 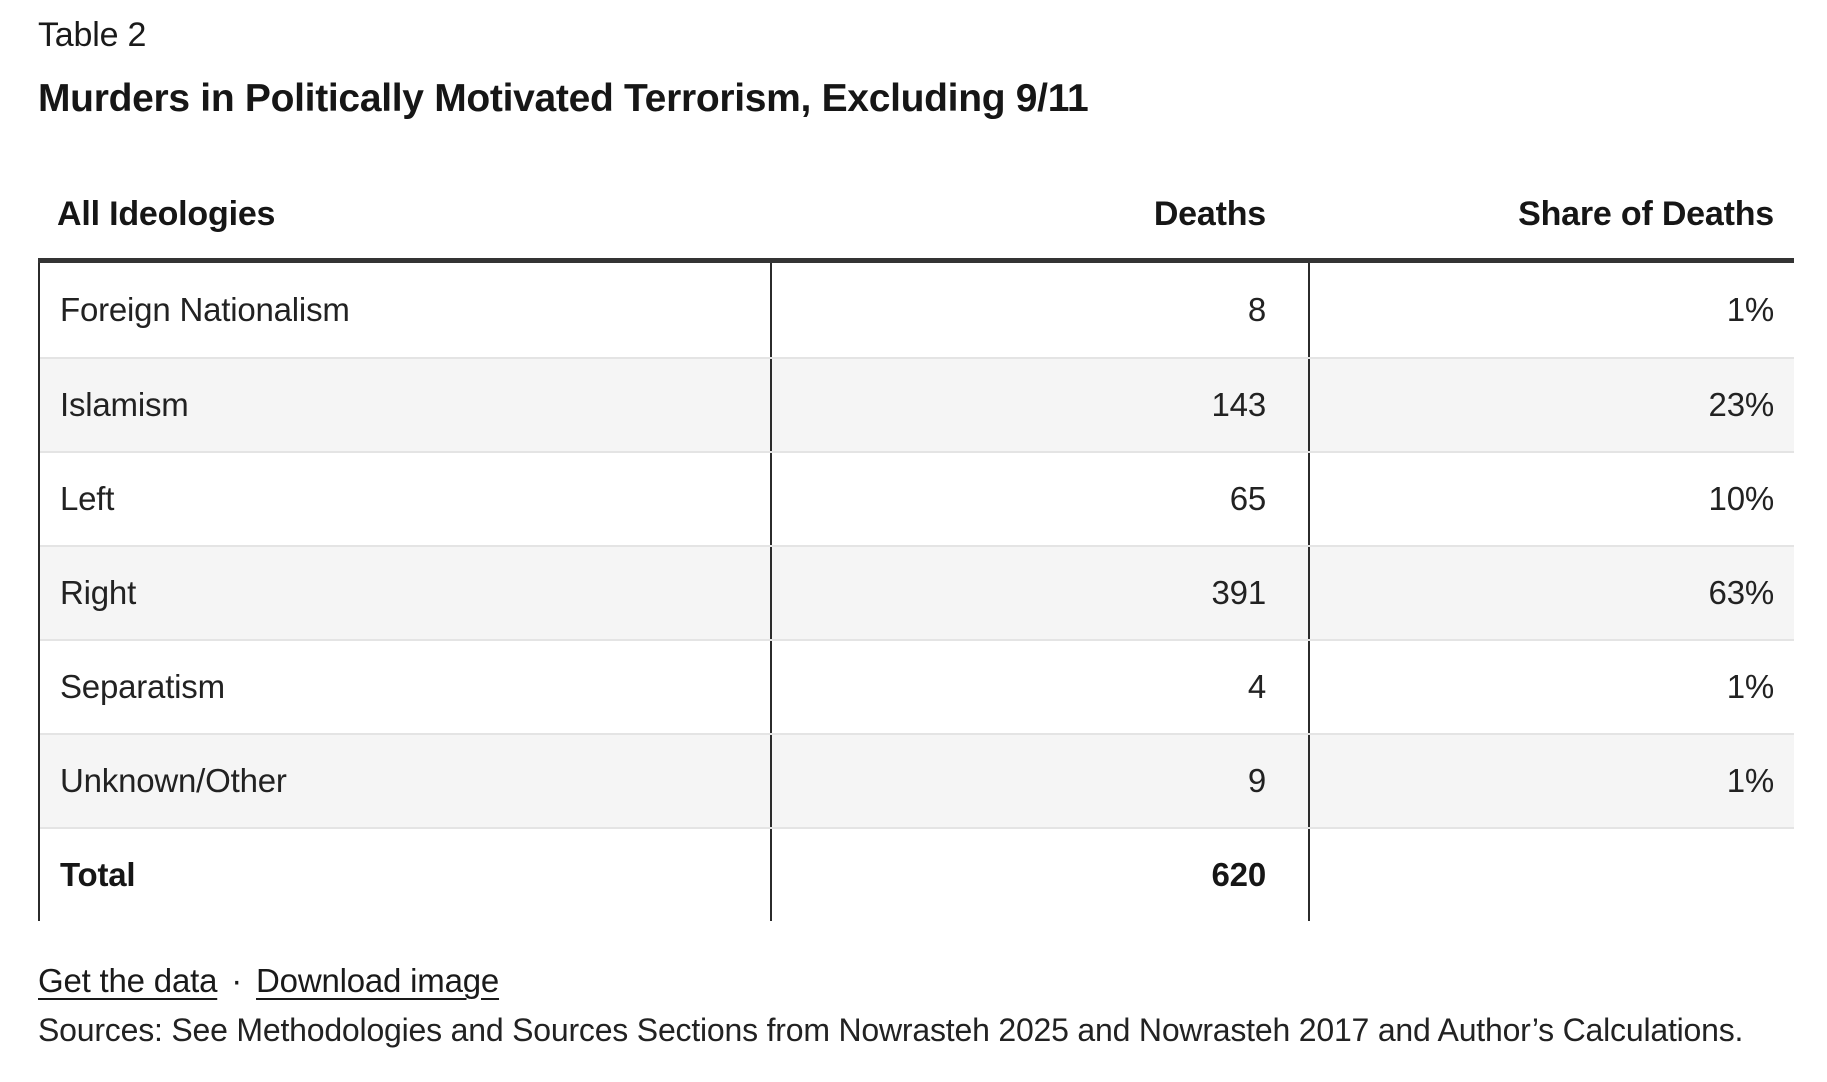 What do you see at coordinates (1551, 875) in the screenshot?
I see `total-share-cell` at bounding box center [1551, 875].